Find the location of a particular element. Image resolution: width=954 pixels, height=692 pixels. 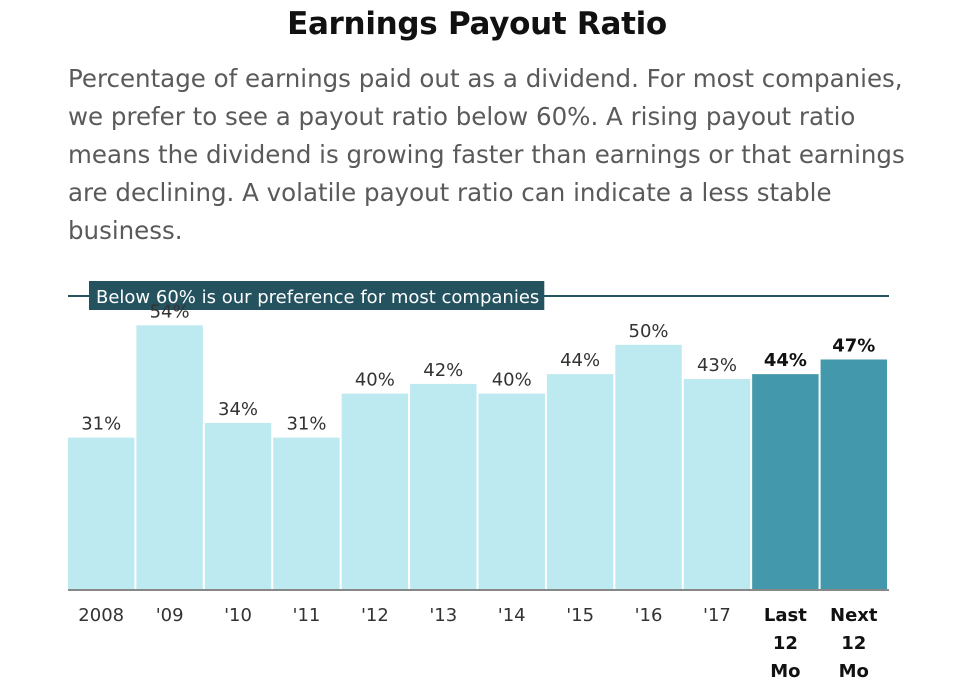

x-tick-label-3: '11 is located at coordinates (307, 615).